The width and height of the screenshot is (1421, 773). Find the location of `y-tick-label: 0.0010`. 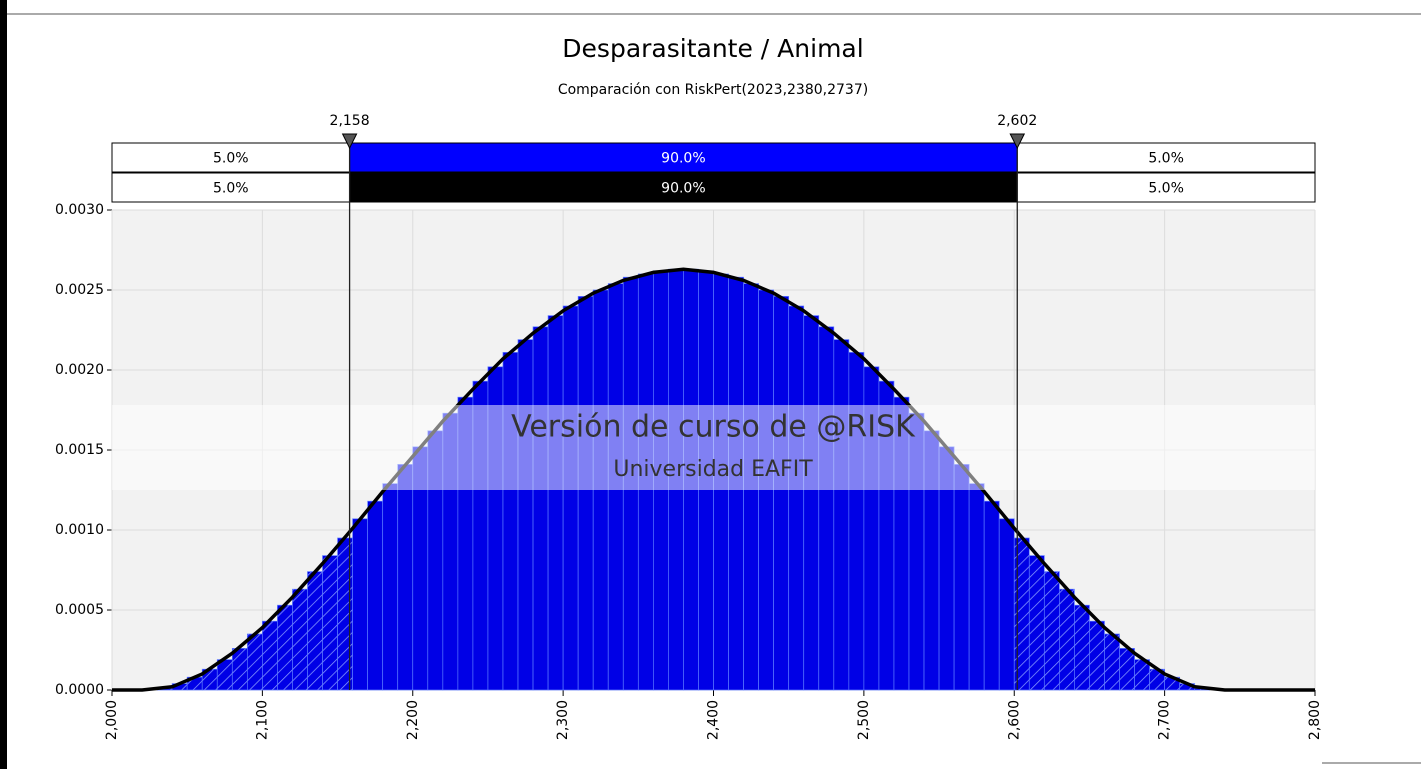

y-tick-label: 0.0010 is located at coordinates (79, 530).